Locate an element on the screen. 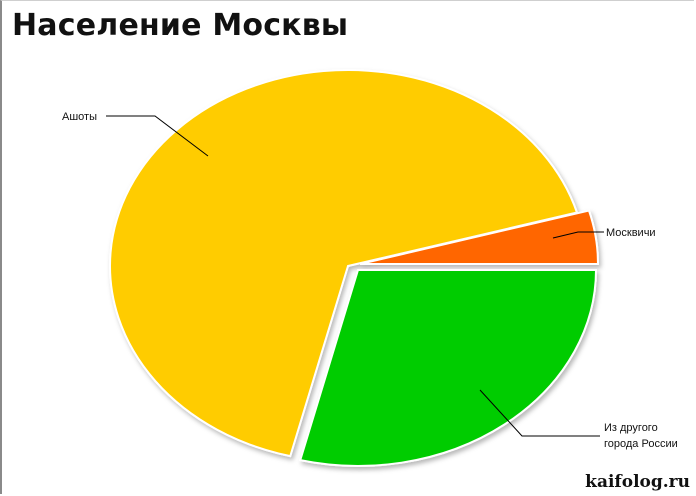 Image resolution: width=696 pixels, height=496 pixels. watermark: kaifolog.ru is located at coordinates (637, 482).